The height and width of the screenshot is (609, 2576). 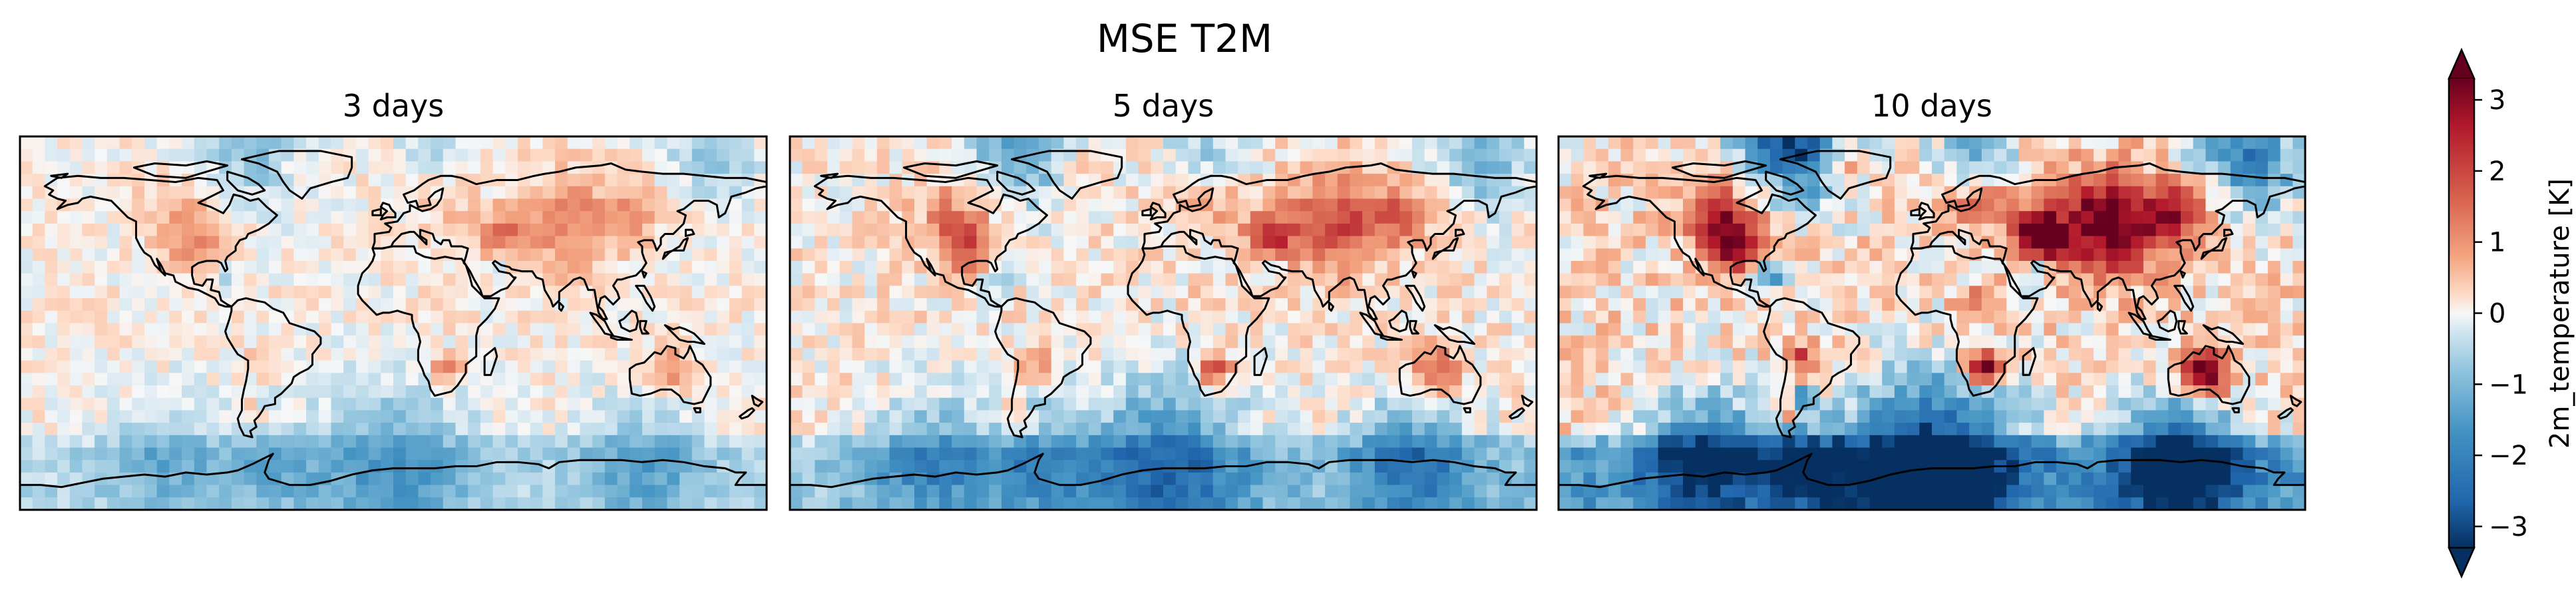 What do you see at coordinates (1528, 401) in the screenshot?
I see `coastline` at bounding box center [1528, 401].